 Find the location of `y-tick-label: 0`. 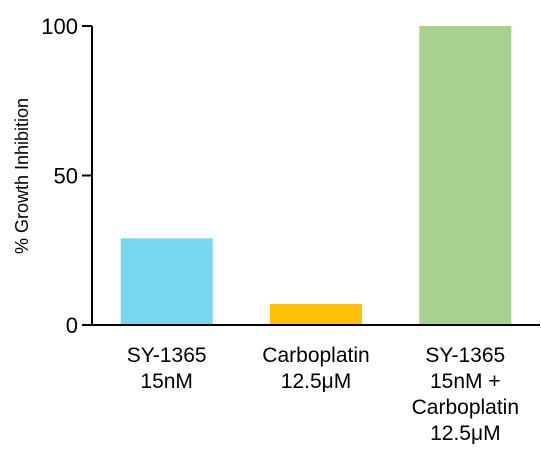

y-tick-label: 0 is located at coordinates (72, 325).